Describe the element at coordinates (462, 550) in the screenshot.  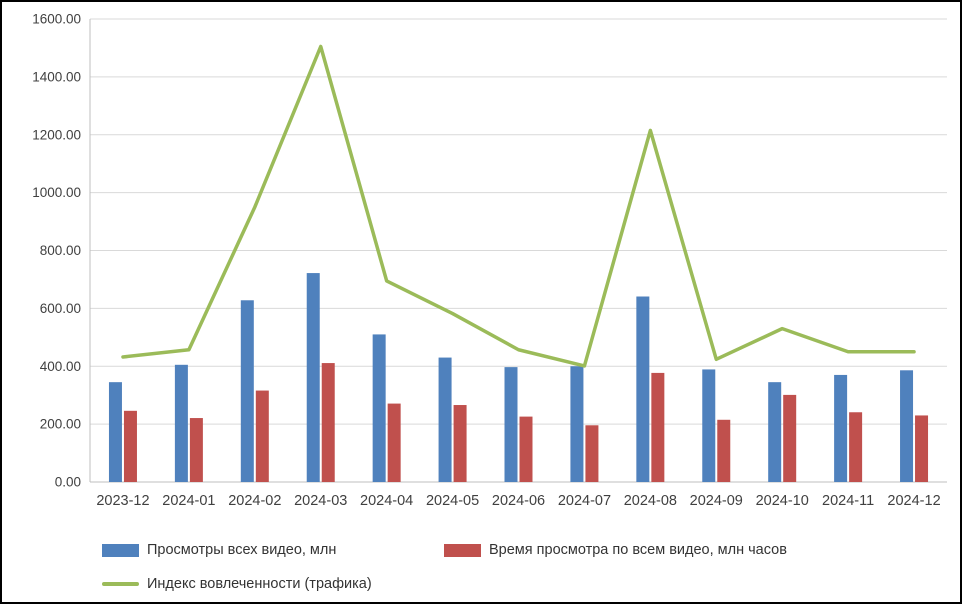
I see `legend-swatch-watch-time-icon` at that location.